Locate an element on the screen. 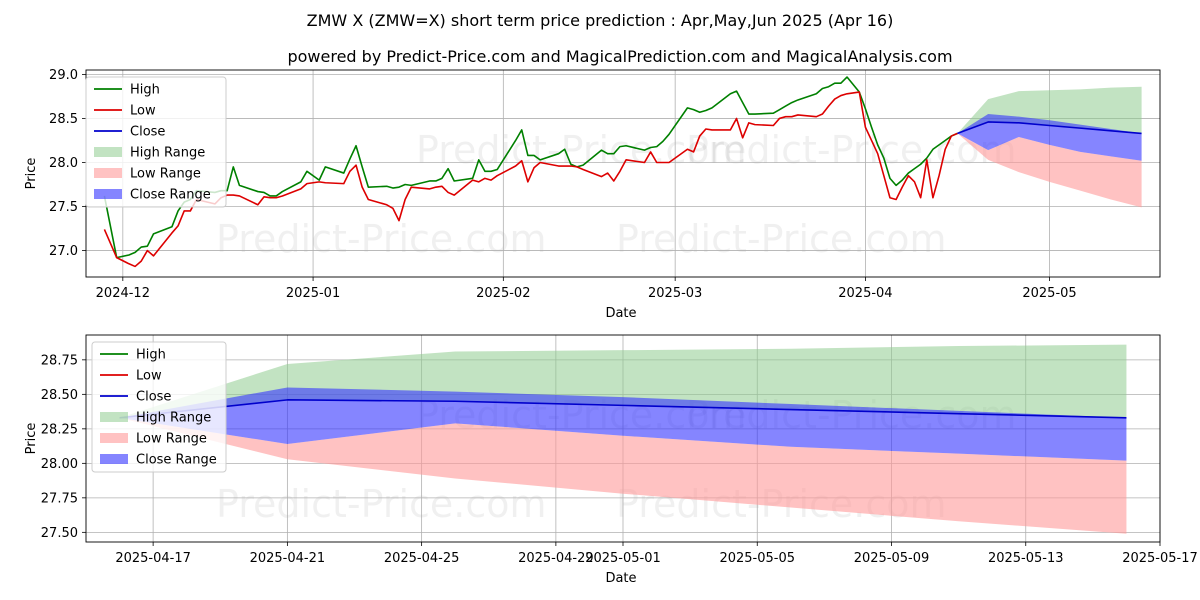 The image size is (1200, 600). y-tick-label: 27.50 is located at coordinates (59, 533).